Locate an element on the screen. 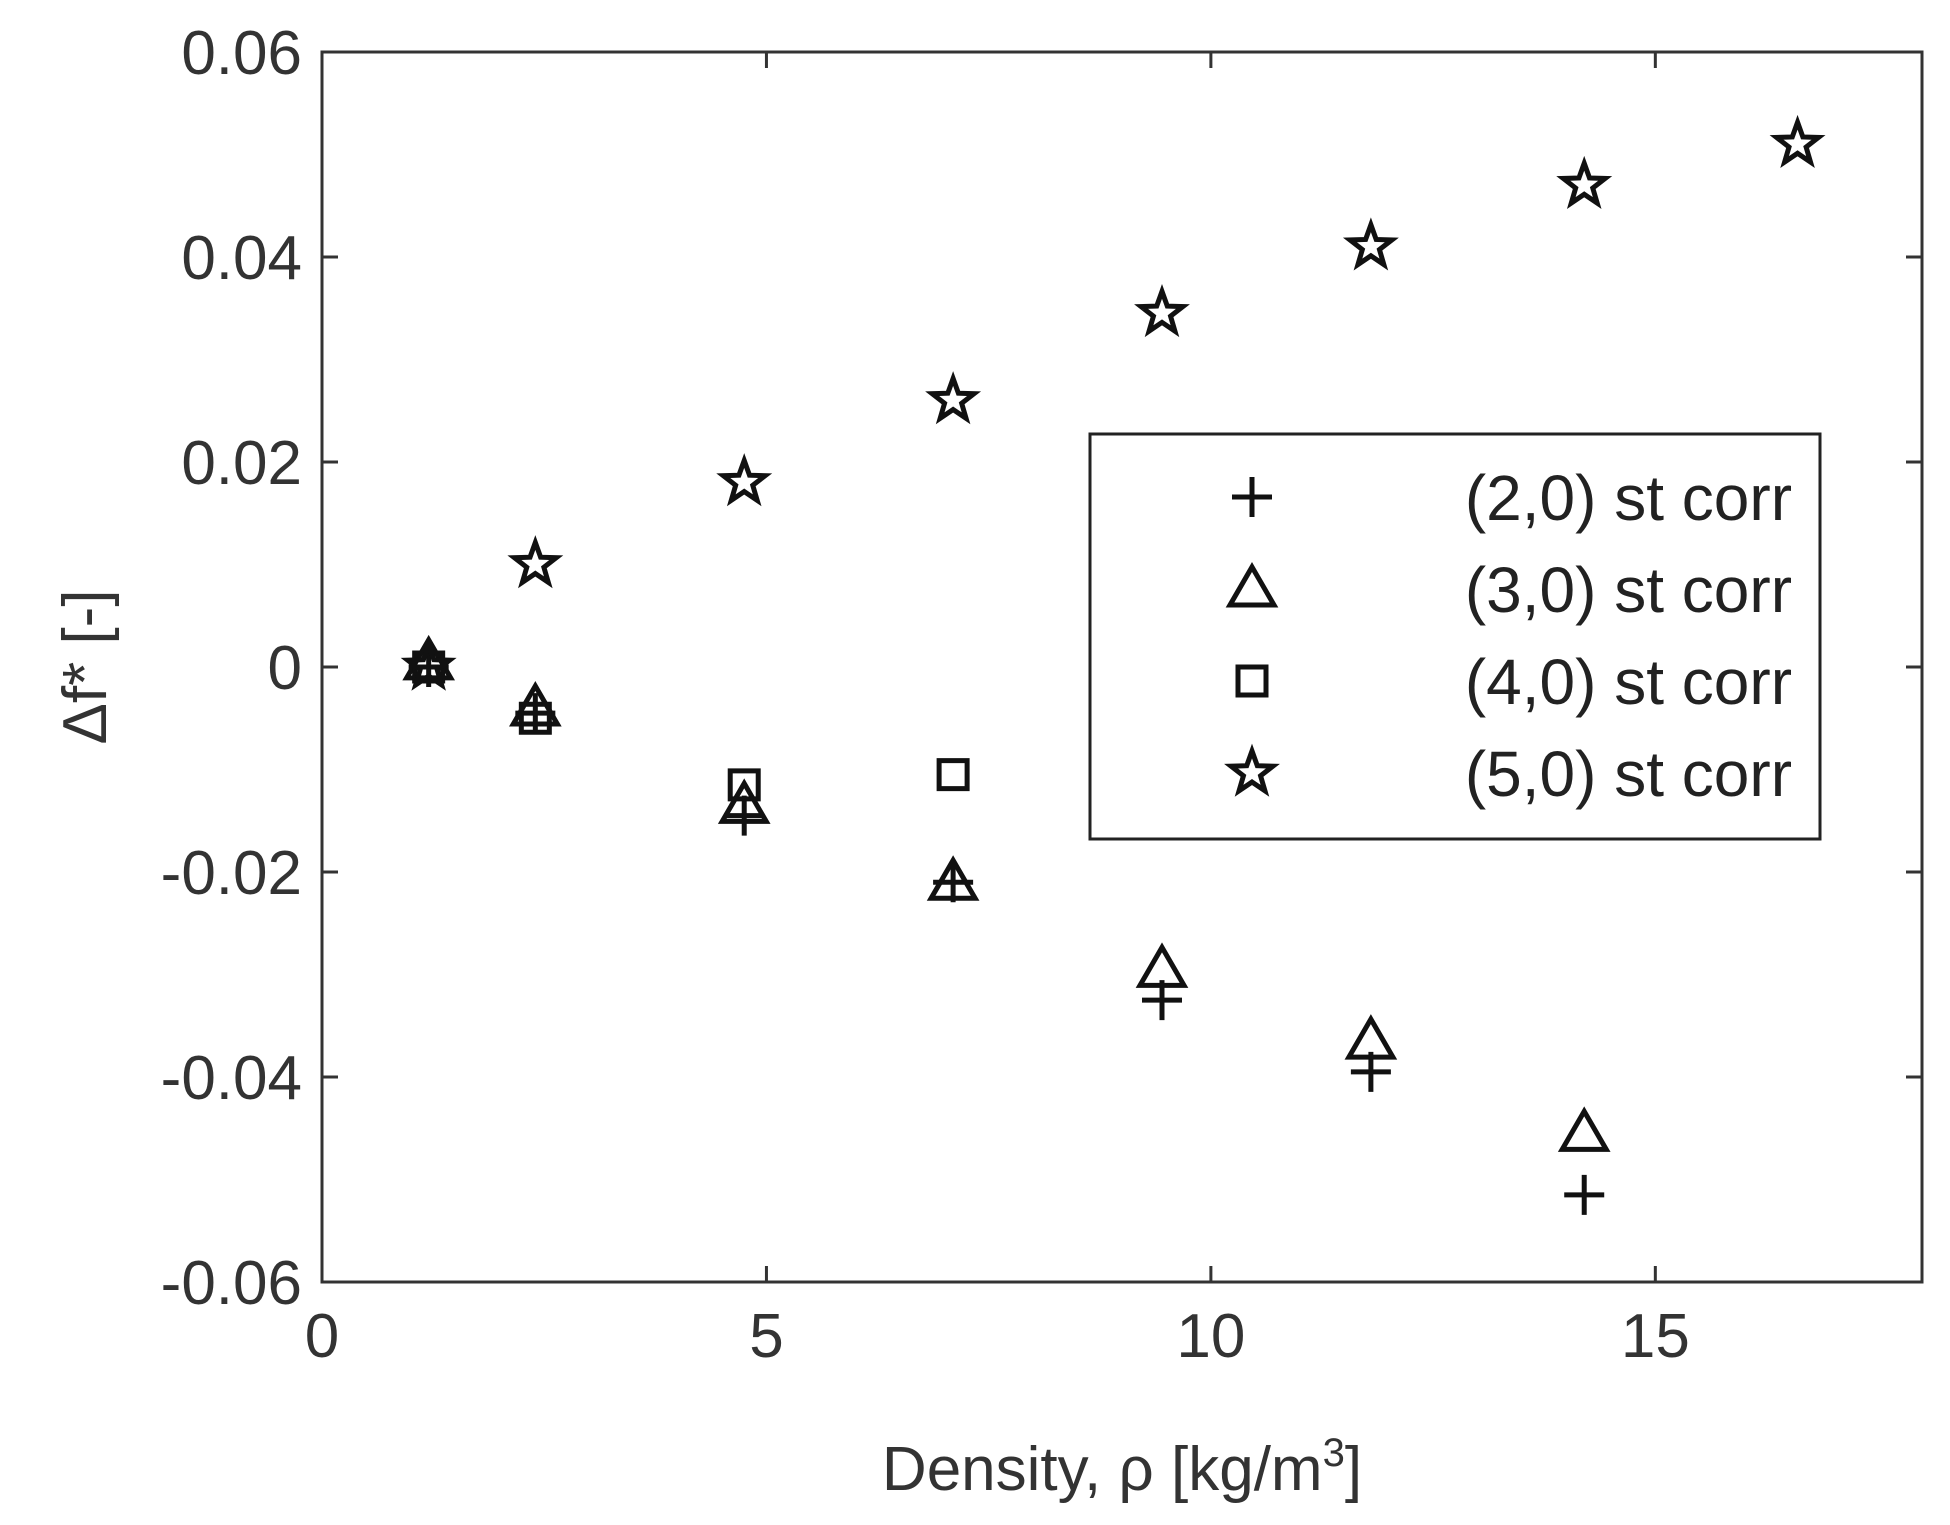 The height and width of the screenshot is (1525, 1950). legend-label: (5,0) st corr is located at coordinates (1628, 774).